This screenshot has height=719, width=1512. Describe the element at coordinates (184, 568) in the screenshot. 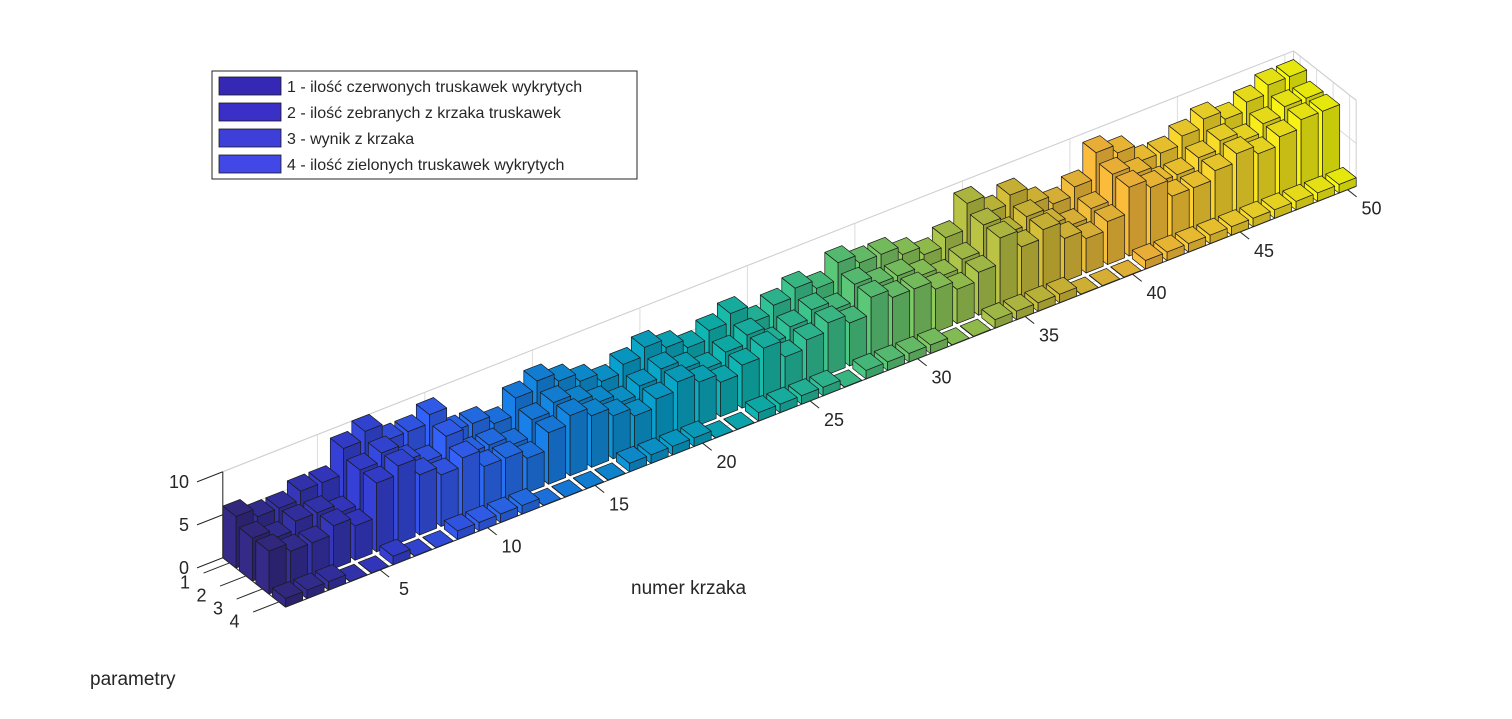

I see `z-tick-label: 0` at that location.